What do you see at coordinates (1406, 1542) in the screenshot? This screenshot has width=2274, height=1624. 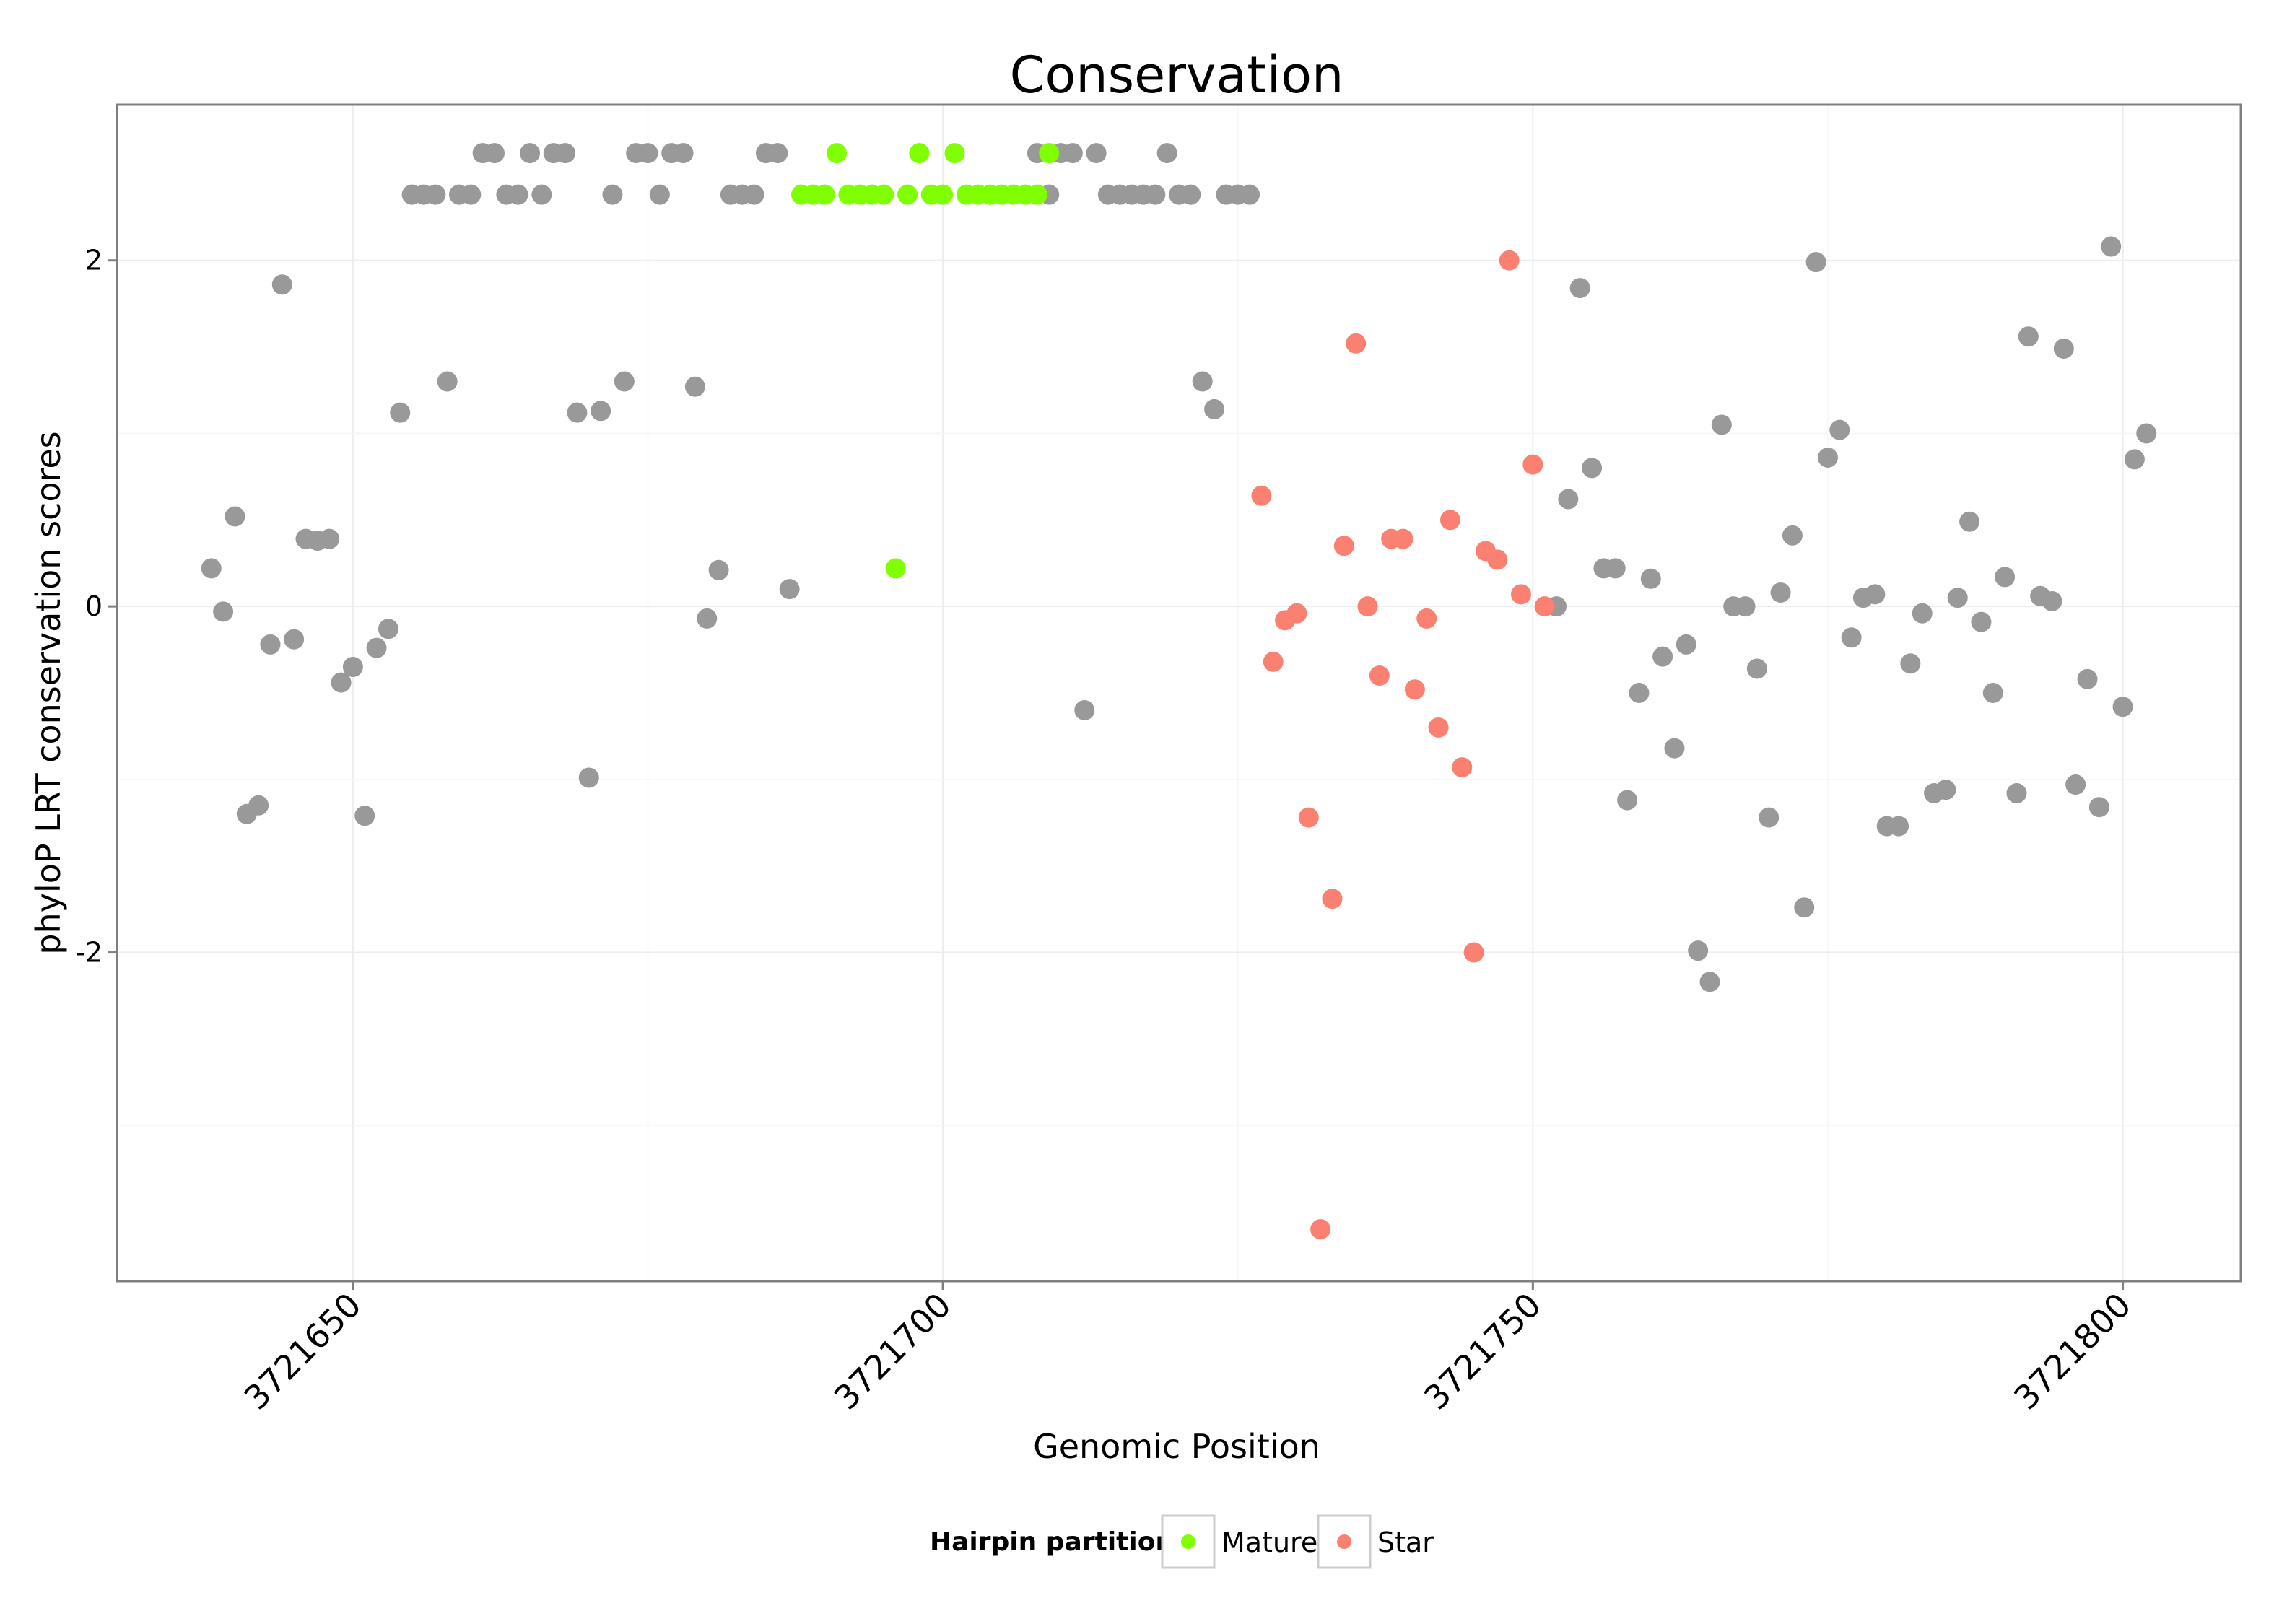 I see `legend-label-star: Star` at bounding box center [1406, 1542].